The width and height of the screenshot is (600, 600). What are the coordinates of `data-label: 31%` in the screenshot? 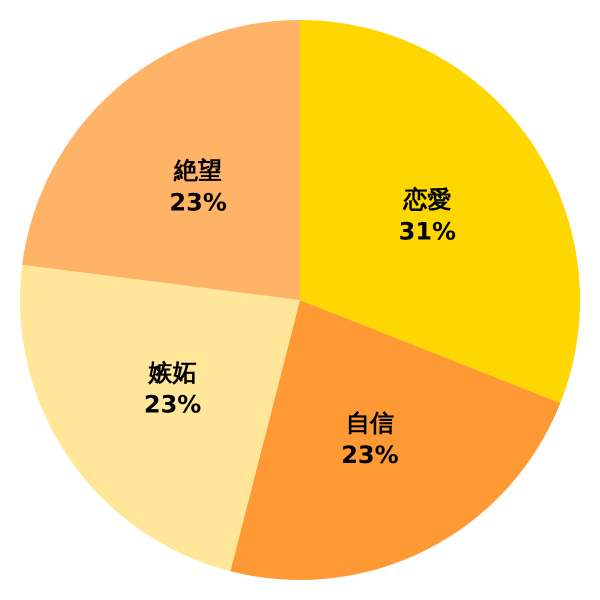 It's located at (427, 231).